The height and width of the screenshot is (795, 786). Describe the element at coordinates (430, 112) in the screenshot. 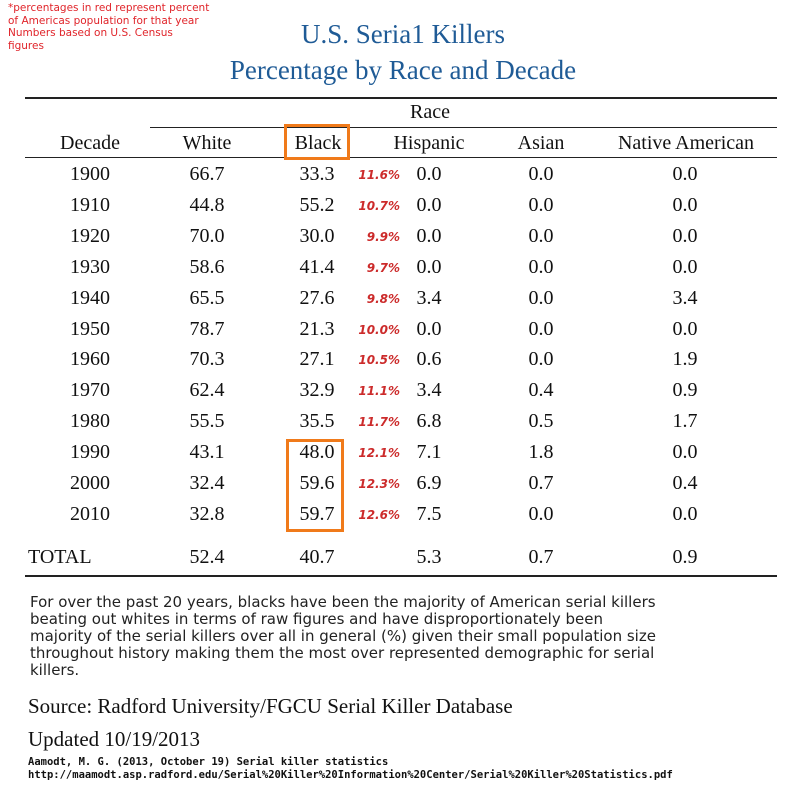

I see `race-group-header: Race` at that location.